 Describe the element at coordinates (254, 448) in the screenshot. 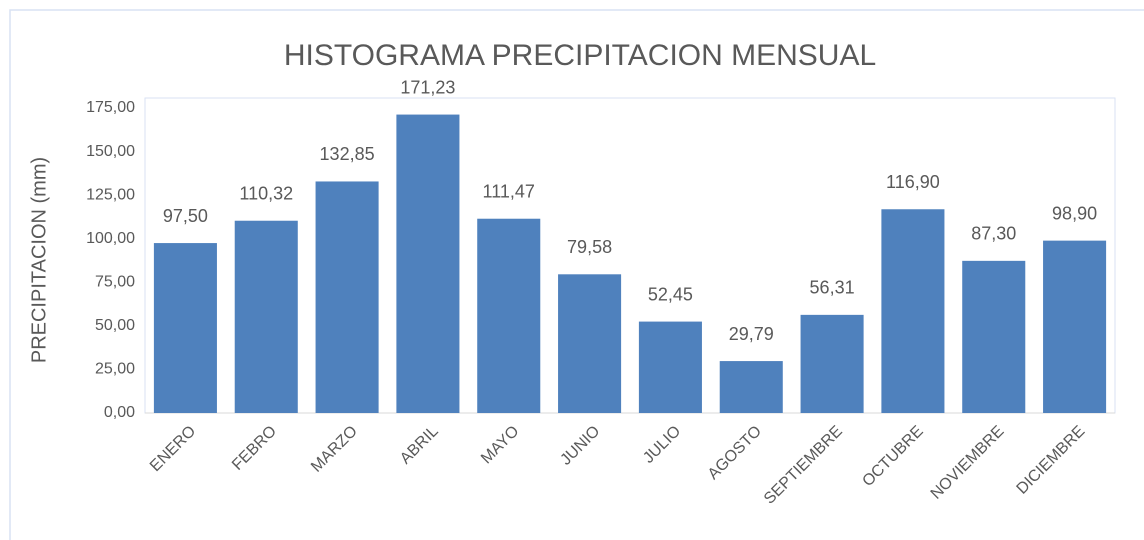

I see `x-tick-label: FEBRO` at that location.